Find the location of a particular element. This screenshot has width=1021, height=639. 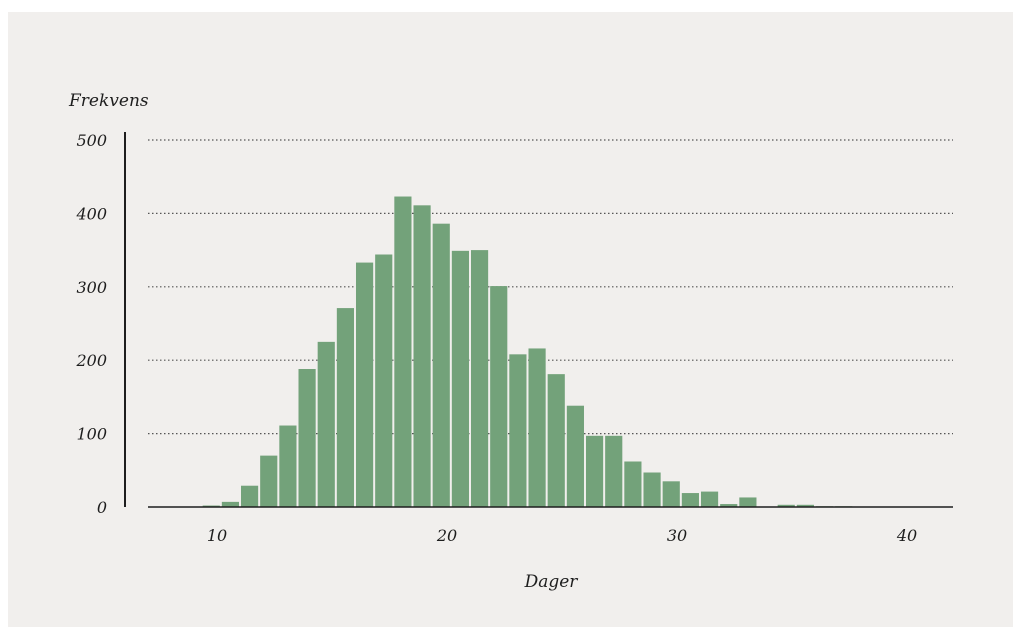

x-tick-label: 40 is located at coordinates (906, 535).